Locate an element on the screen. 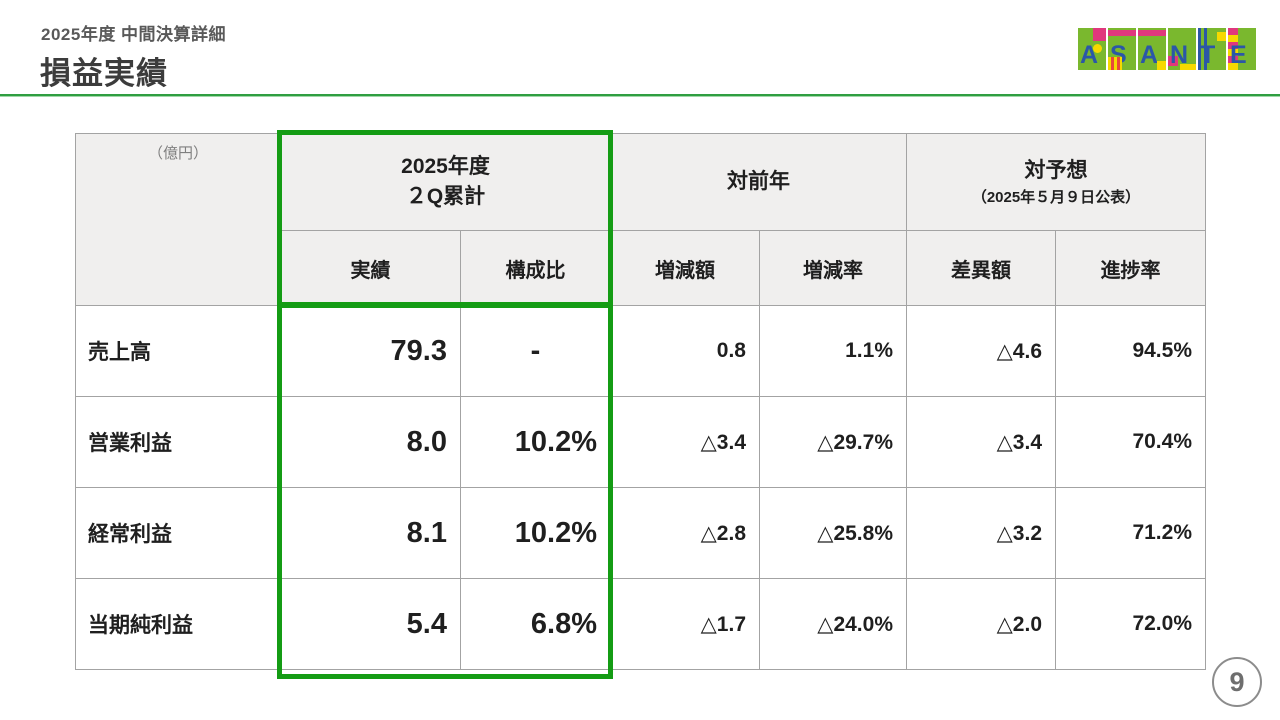  group-header-vs-forecast: 対予想 （2025年５月９日公表） is located at coordinates (1056, 182).